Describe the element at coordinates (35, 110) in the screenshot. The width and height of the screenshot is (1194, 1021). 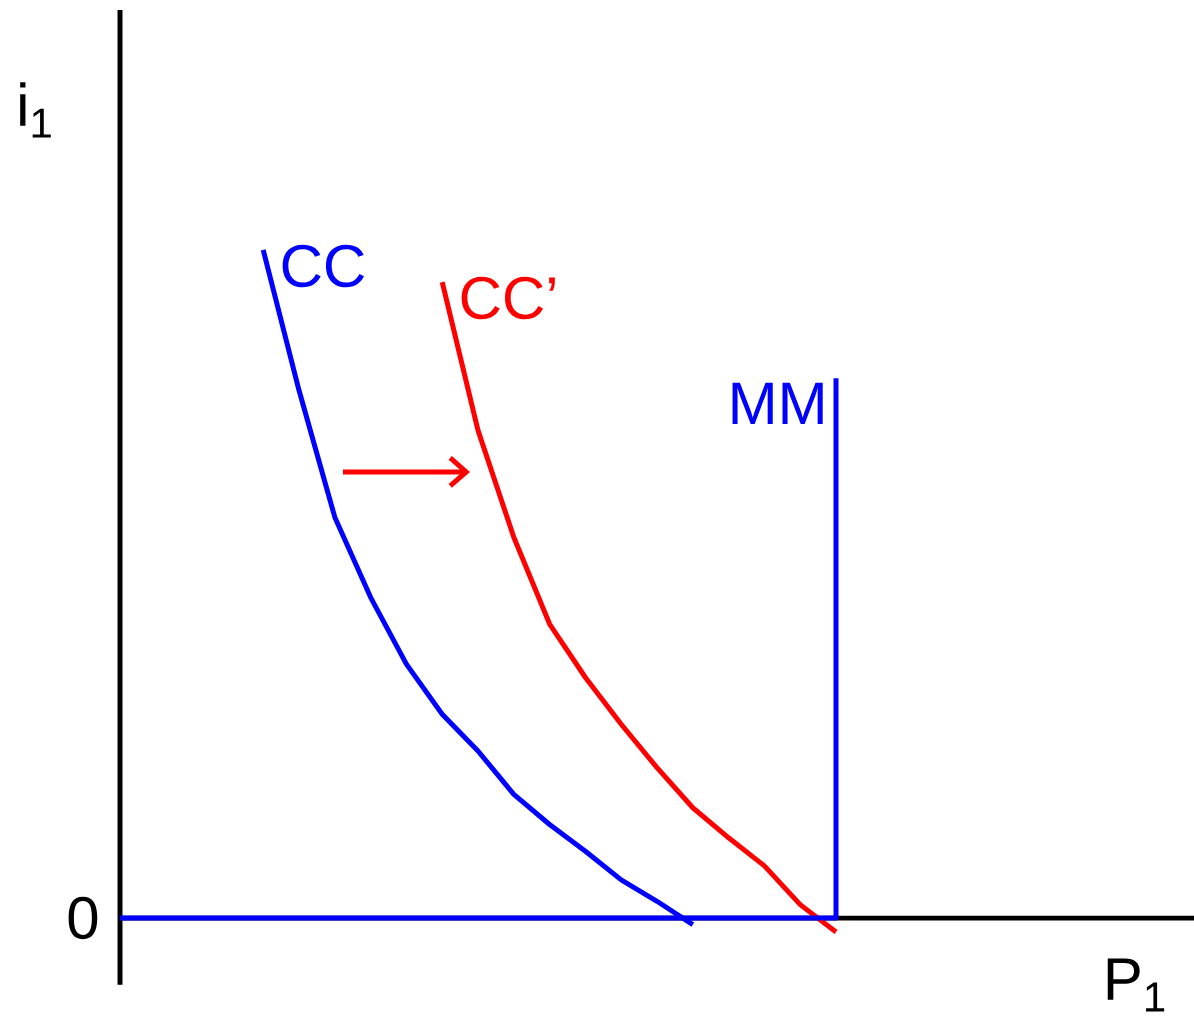
I see `y-axis-title: i$_{1}$` at that location.